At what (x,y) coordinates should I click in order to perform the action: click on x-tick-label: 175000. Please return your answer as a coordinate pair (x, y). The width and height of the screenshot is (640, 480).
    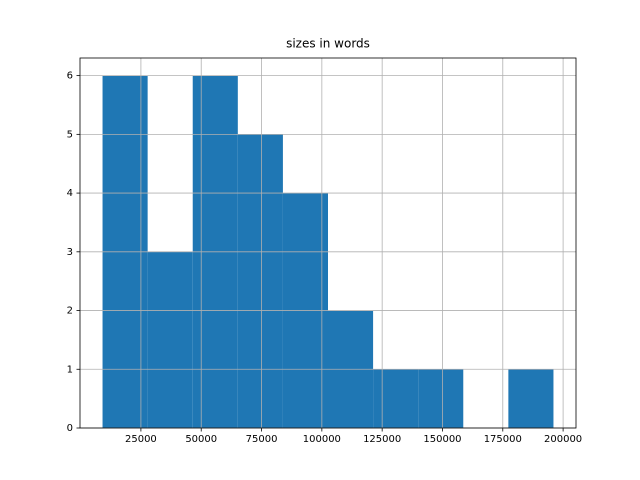
    Looking at the image, I should click on (503, 439).